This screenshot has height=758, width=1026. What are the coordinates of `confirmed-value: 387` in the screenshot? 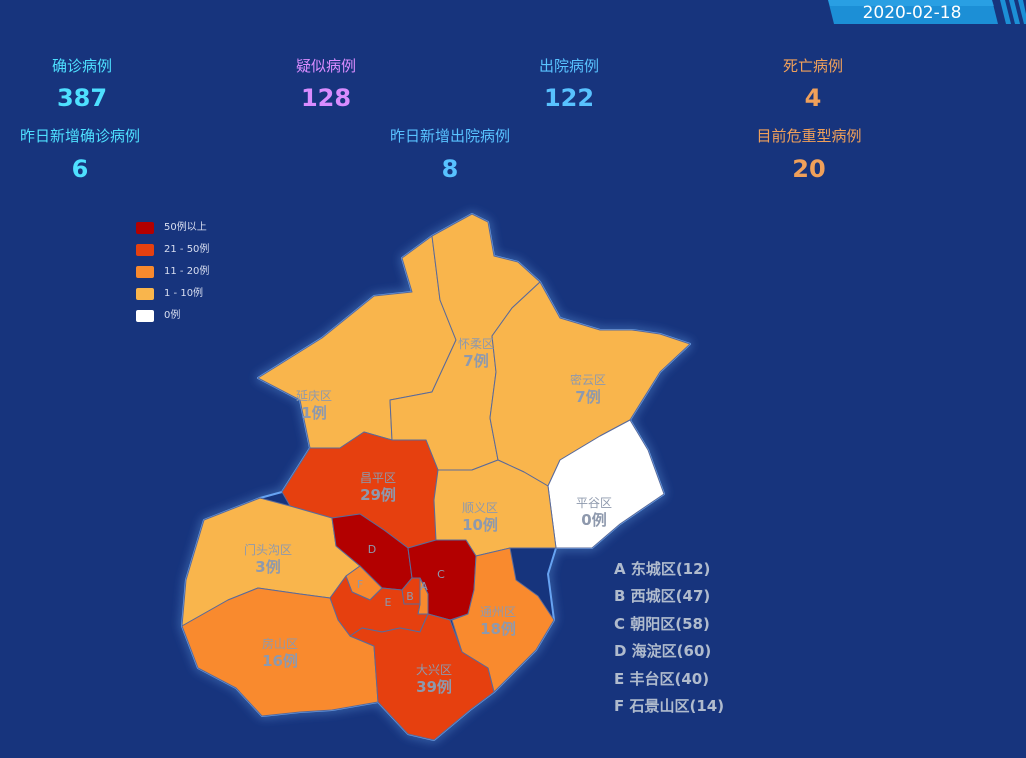 It's located at (82, 98).